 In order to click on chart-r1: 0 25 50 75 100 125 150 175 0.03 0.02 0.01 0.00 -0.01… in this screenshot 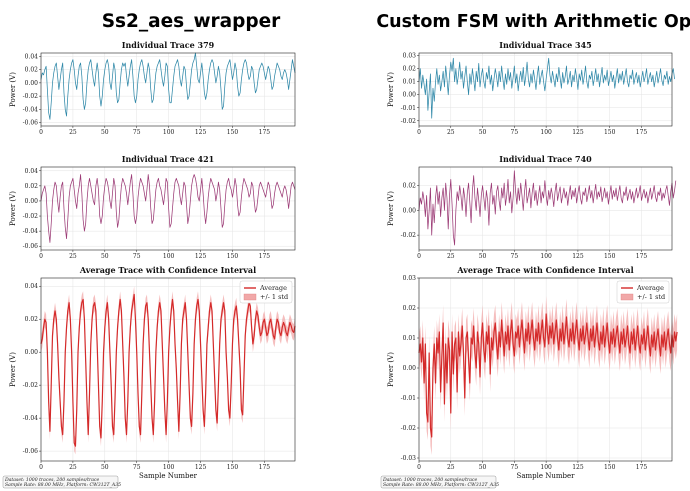, I will do `click(531, 88)`.